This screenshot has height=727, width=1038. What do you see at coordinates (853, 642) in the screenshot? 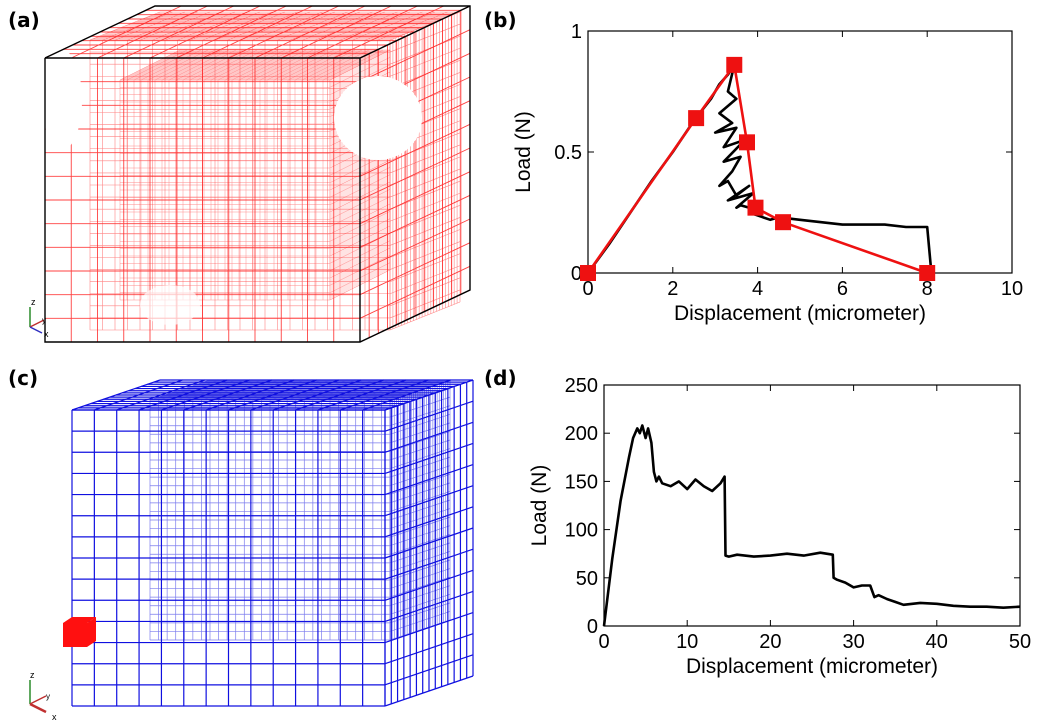
I see `x-tick-label: 30` at bounding box center [853, 642].